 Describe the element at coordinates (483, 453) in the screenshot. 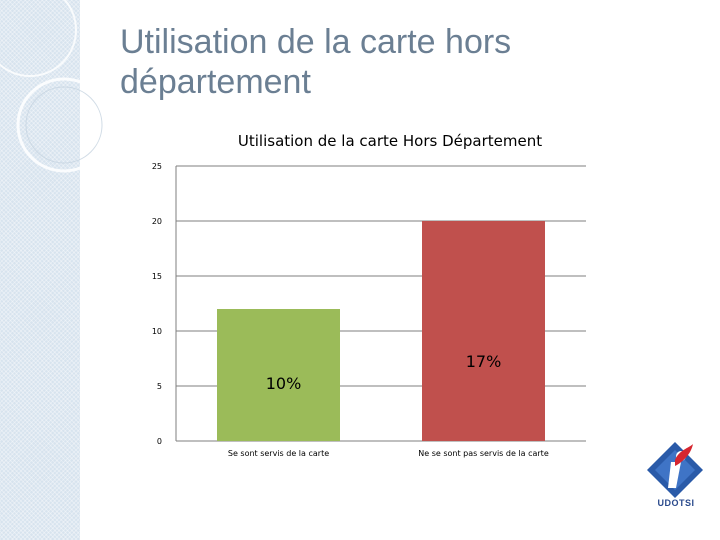

I see `x-category-label: Ne se sont pas servis de la carte` at that location.